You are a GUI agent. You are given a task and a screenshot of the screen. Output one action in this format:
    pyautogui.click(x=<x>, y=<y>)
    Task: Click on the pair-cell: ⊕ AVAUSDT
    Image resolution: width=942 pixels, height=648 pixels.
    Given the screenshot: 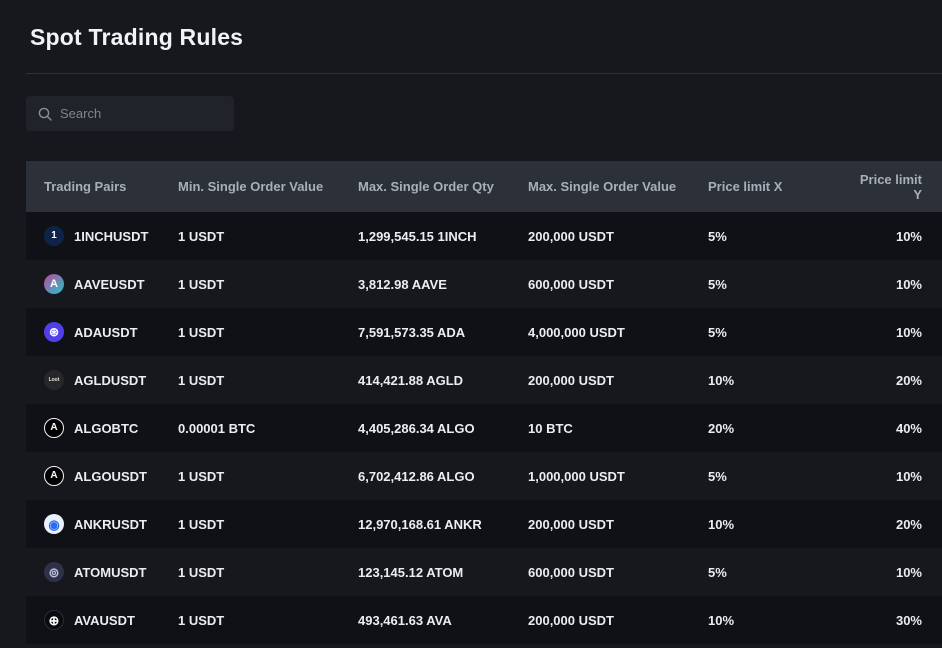 What is the action you would take?
    pyautogui.click(x=111, y=620)
    